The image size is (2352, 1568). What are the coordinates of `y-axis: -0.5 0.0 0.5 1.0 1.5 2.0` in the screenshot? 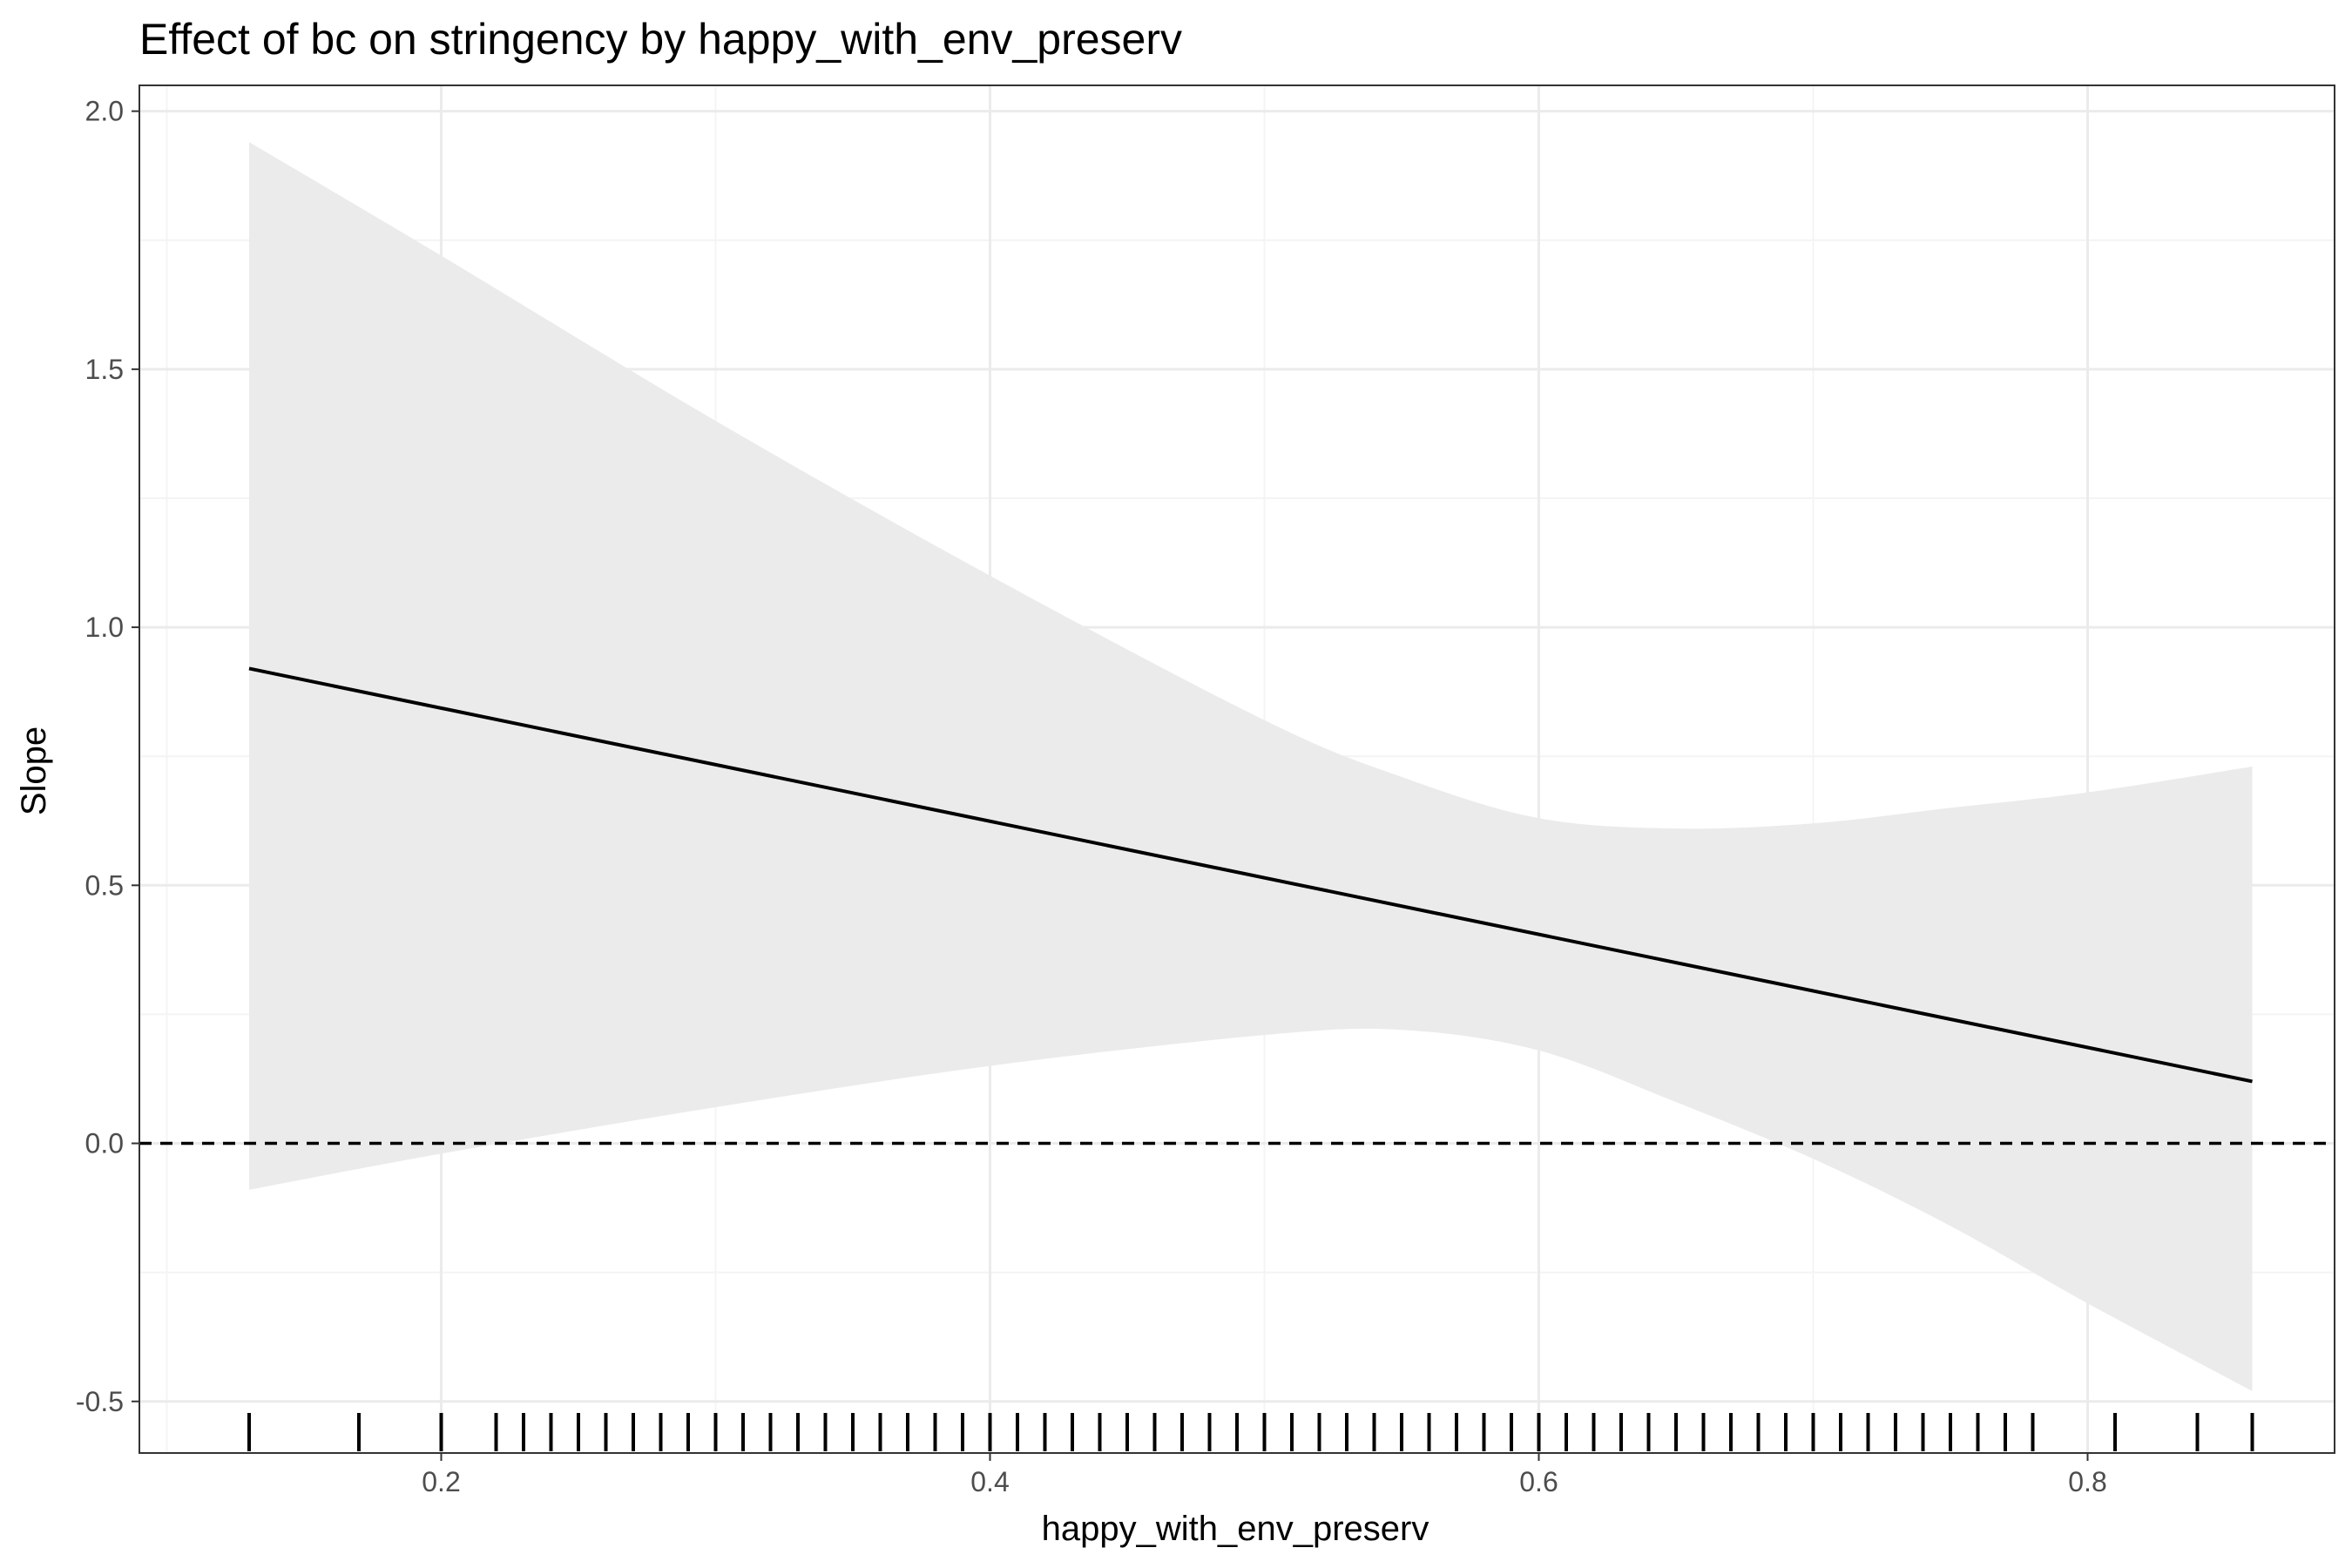 It's located at (107, 756).